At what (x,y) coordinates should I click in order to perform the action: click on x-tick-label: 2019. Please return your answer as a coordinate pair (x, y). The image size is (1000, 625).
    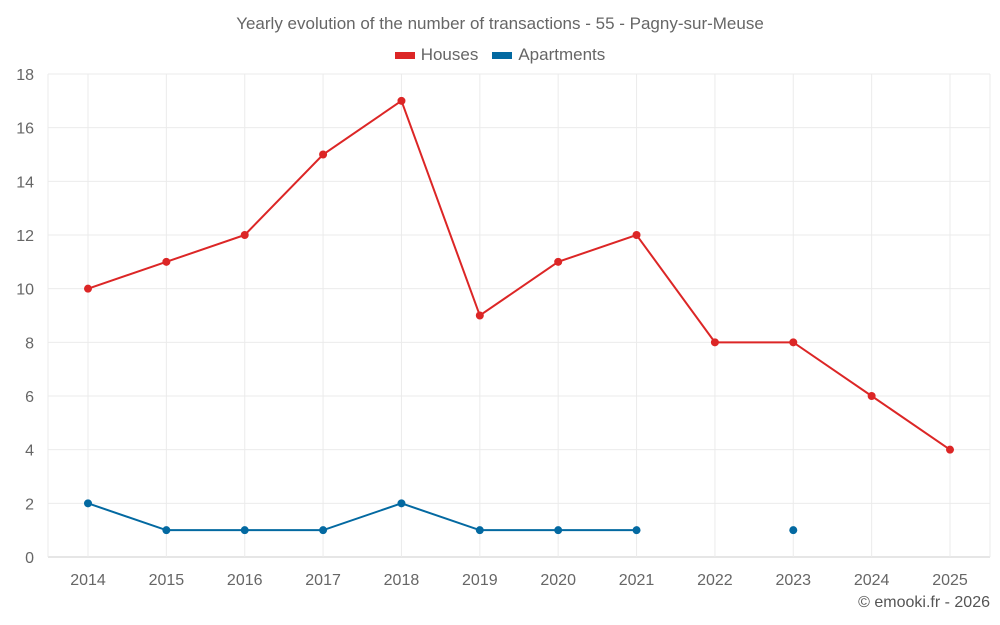
    Looking at the image, I should click on (480, 580).